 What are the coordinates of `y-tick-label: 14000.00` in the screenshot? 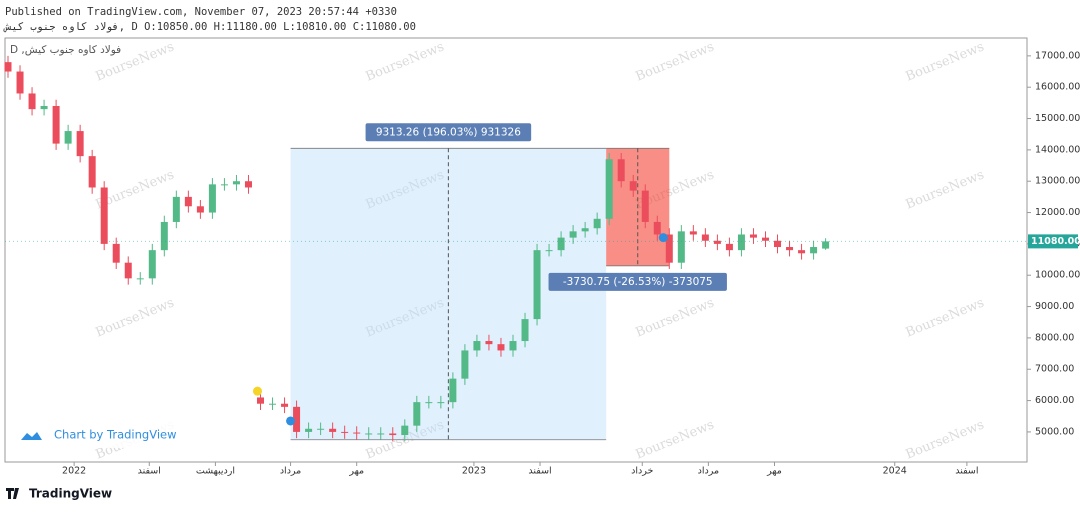 It's located at (1057, 149).